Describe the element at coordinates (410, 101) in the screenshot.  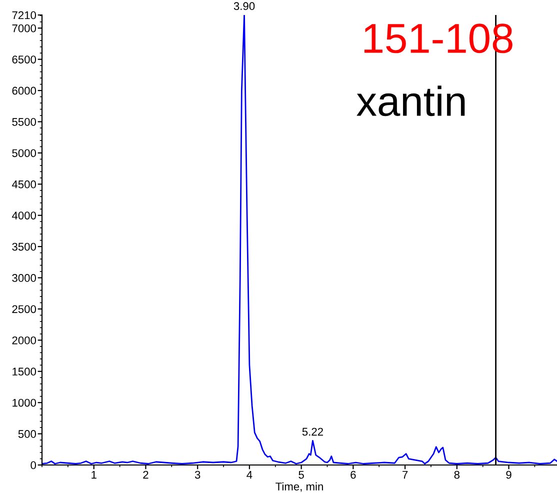
I see `annotation: xantin` at that location.